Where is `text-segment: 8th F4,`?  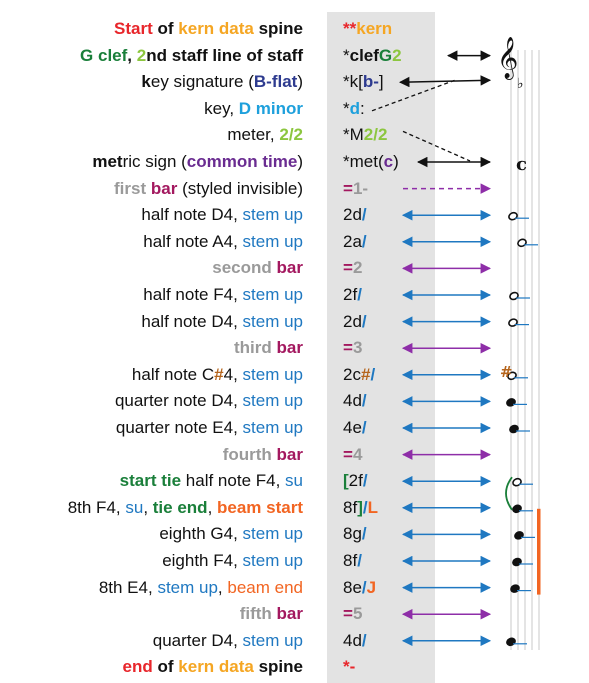 text-segment: 8th F4, is located at coordinates (96, 507).